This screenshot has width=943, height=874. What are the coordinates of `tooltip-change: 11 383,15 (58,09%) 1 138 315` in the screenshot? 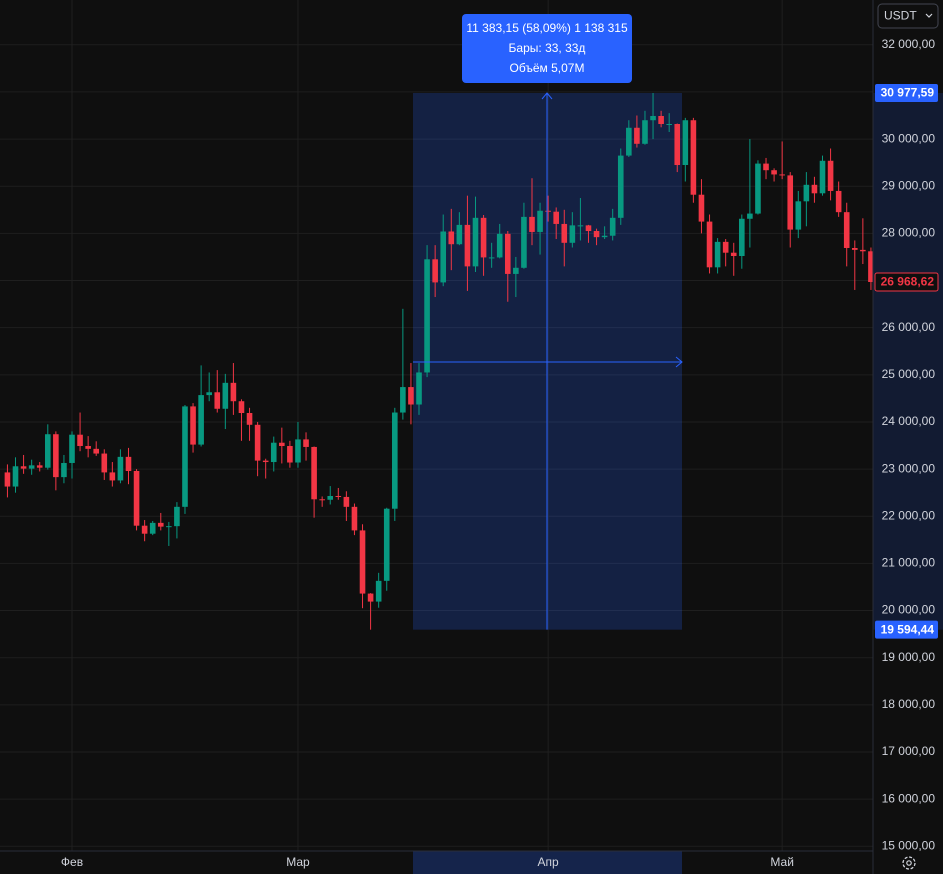 It's located at (547, 28).